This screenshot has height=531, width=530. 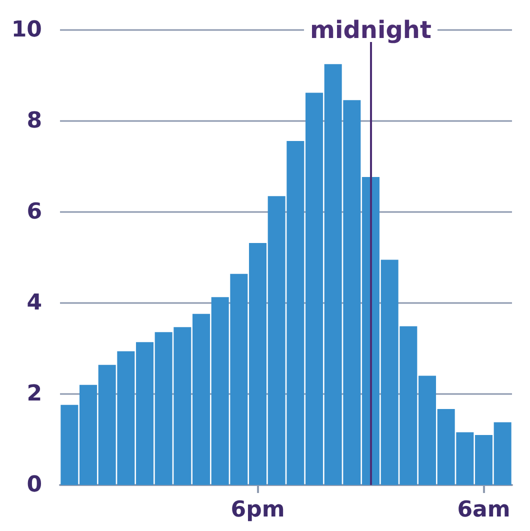 What do you see at coordinates (371, 30) in the screenshot?
I see `annotation: midnight` at bounding box center [371, 30].